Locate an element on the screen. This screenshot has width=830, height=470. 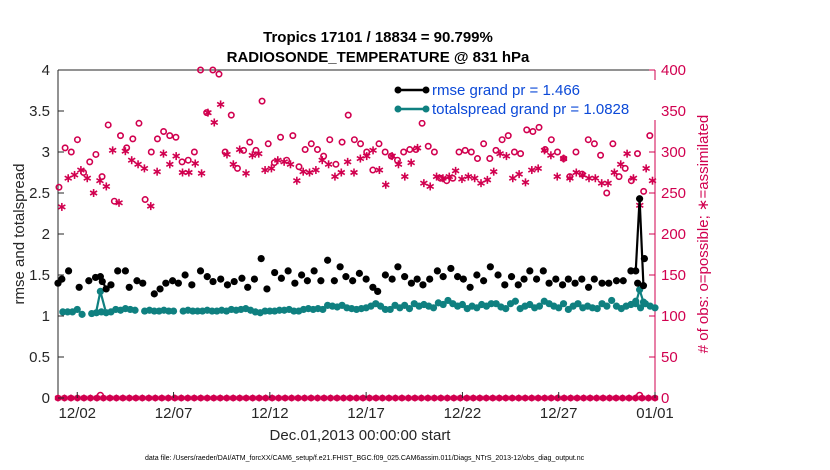
totalspread-series is located at coordinates (359, 301).